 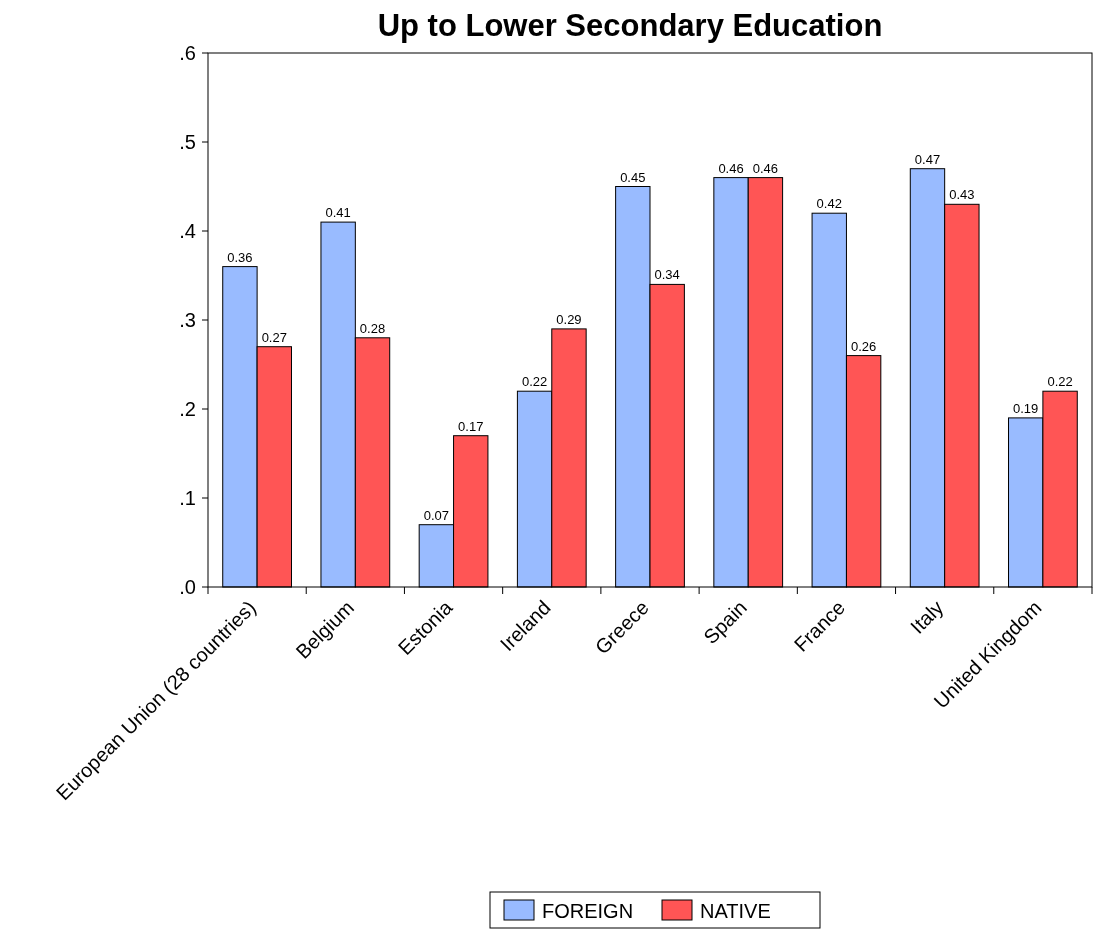 I want to click on data-label: 0.29, so click(x=569, y=319).